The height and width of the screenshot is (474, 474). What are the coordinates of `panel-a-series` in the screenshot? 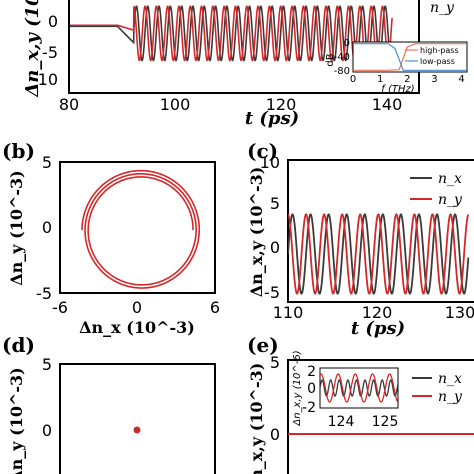 It's located at (231, 33).